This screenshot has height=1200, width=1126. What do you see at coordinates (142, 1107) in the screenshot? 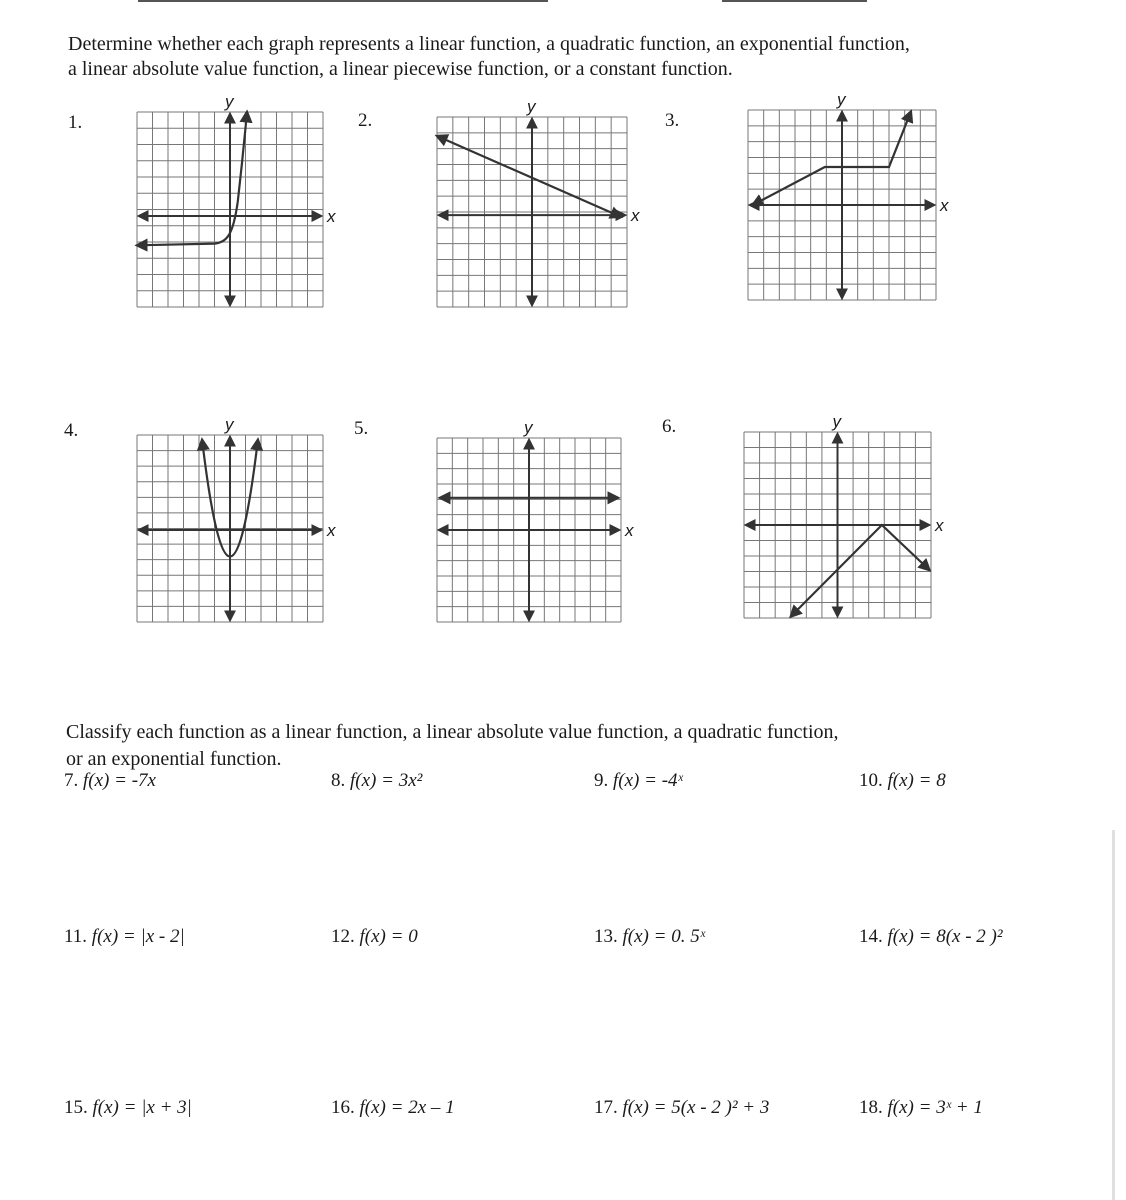
I see `problem-expression: f(x) = |x + 3|` at bounding box center [142, 1107].